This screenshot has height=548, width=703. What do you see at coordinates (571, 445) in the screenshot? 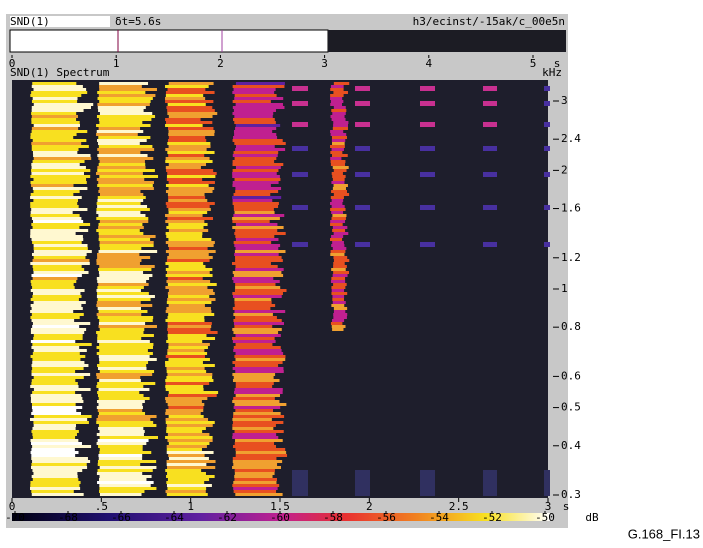
I see `freq-tick-label: 0.4` at bounding box center [571, 445].